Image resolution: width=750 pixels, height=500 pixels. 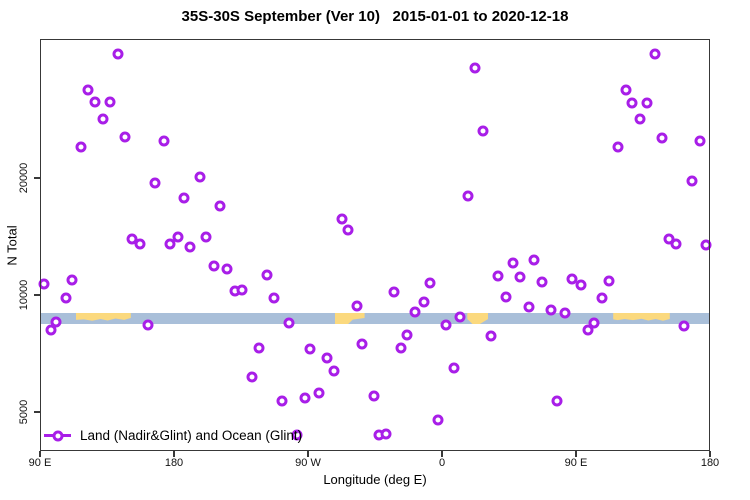 What do you see at coordinates (24, 295) in the screenshot?
I see `y-tick-label: 10000` at bounding box center [24, 295].